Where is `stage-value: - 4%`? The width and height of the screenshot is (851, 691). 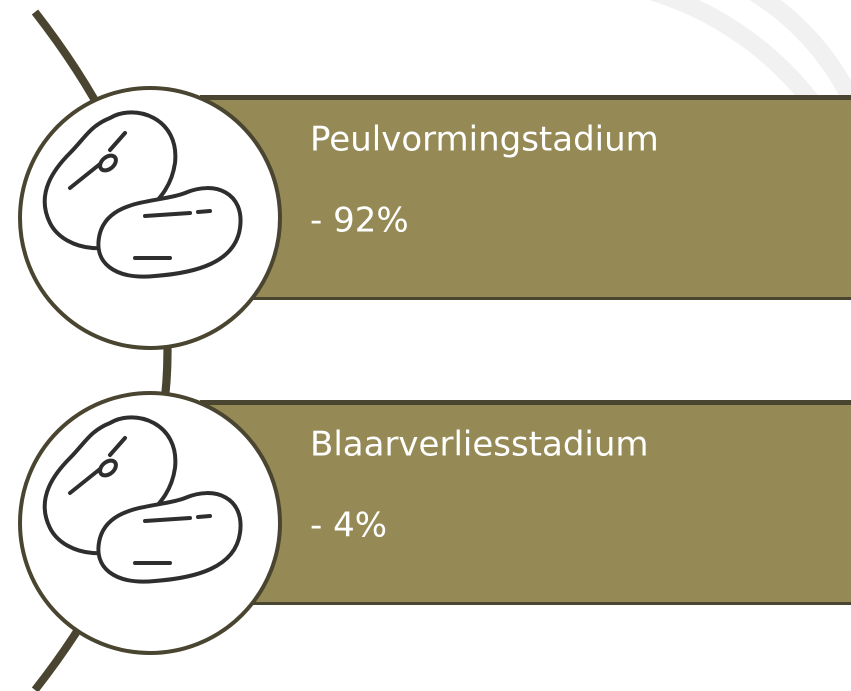 stage-value: - 4% is located at coordinates (348, 526).